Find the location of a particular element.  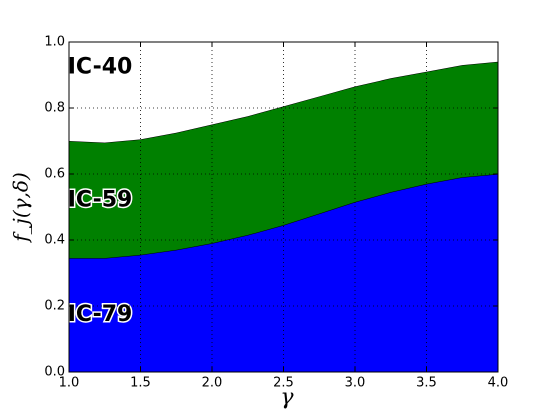

x-tick-label: 2.0 is located at coordinates (212, 383).